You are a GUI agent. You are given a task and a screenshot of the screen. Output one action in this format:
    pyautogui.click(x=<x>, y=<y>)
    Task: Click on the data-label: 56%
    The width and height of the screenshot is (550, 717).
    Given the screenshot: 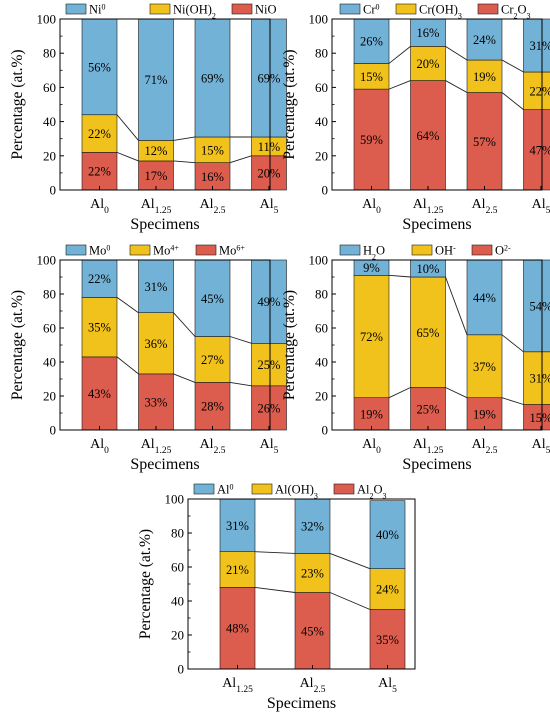 What is the action you would take?
    pyautogui.click(x=99, y=67)
    